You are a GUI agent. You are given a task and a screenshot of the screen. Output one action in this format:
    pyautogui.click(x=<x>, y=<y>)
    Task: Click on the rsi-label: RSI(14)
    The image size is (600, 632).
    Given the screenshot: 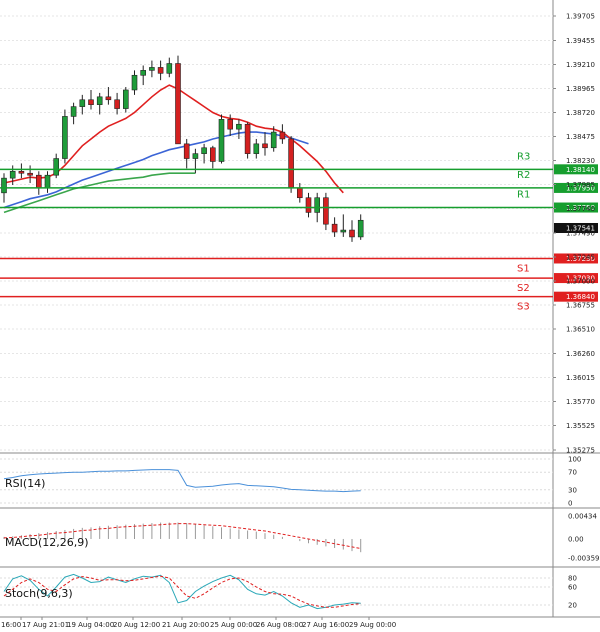 What is the action you would take?
    pyautogui.click(x=25, y=483)
    